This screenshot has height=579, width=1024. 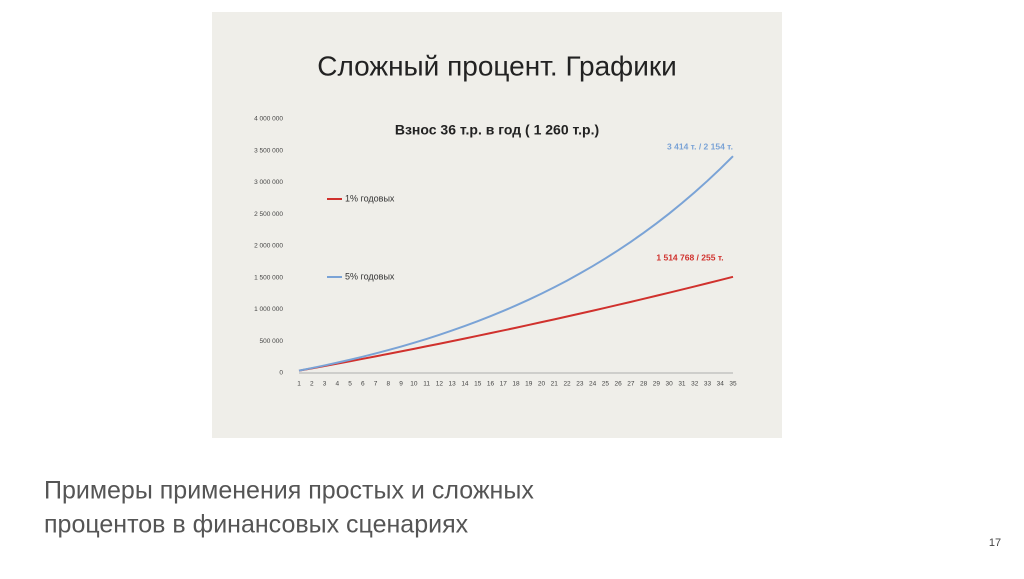 What do you see at coordinates (268, 246) in the screenshot?
I see `y-tick-label: 2 000 000` at bounding box center [268, 246].